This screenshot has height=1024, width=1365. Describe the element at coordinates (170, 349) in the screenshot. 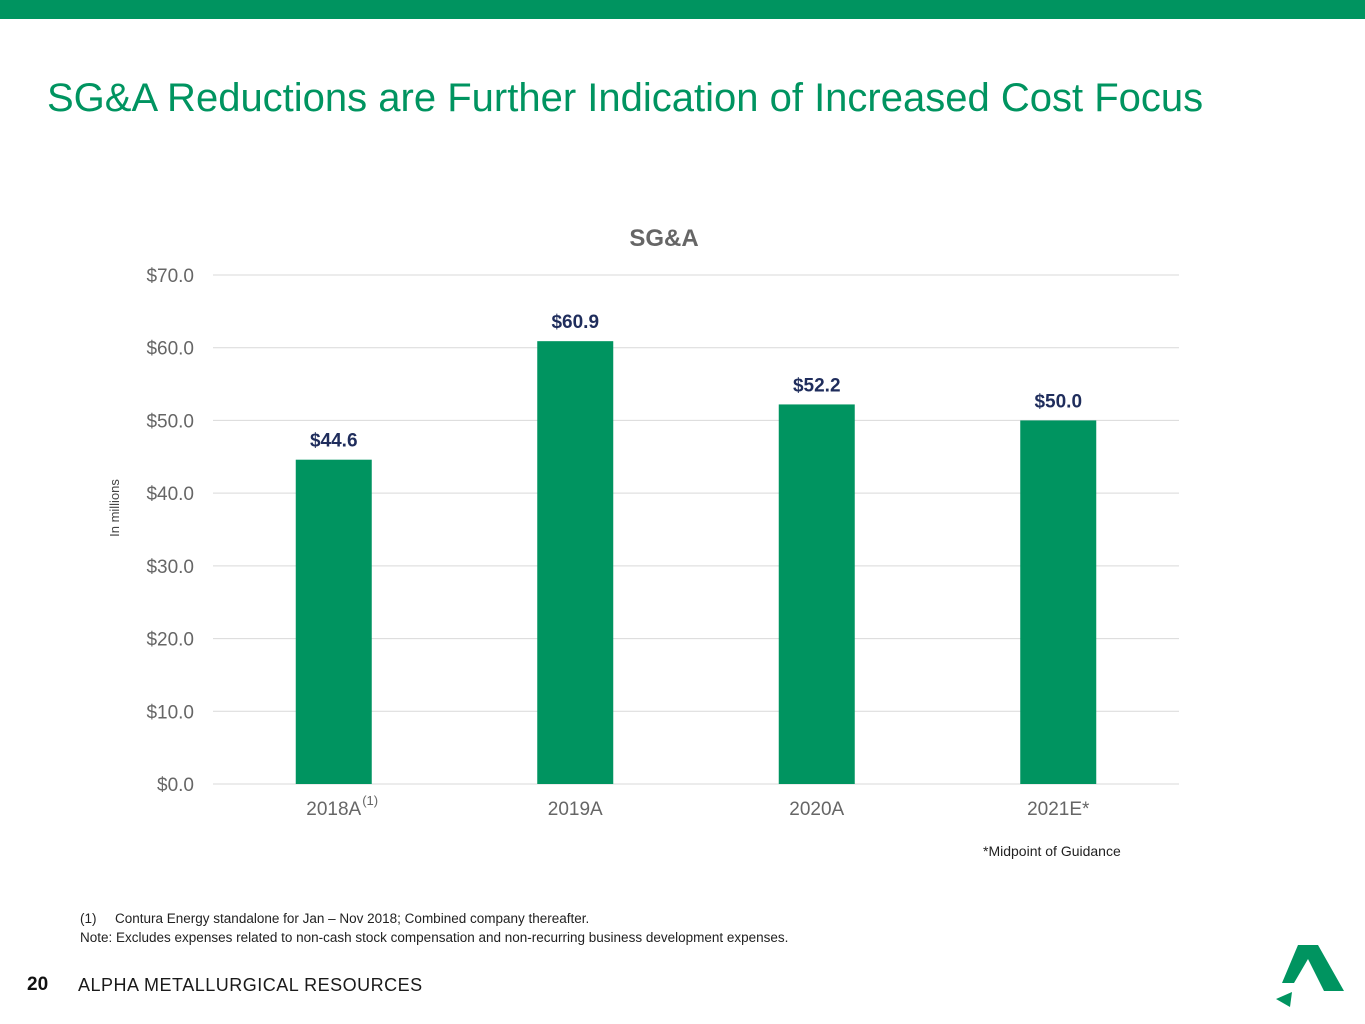

I see `y-tick-label: $60.0` at that location.